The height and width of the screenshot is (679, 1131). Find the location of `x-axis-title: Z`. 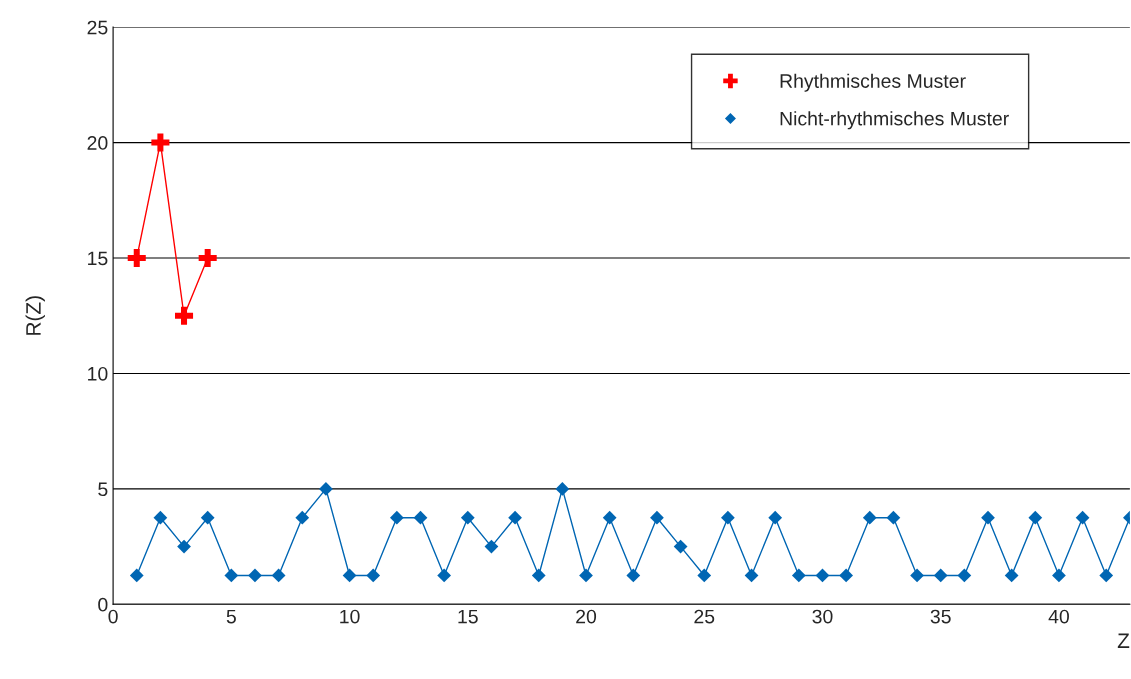

x-axis-title: Z is located at coordinates (1123, 640).